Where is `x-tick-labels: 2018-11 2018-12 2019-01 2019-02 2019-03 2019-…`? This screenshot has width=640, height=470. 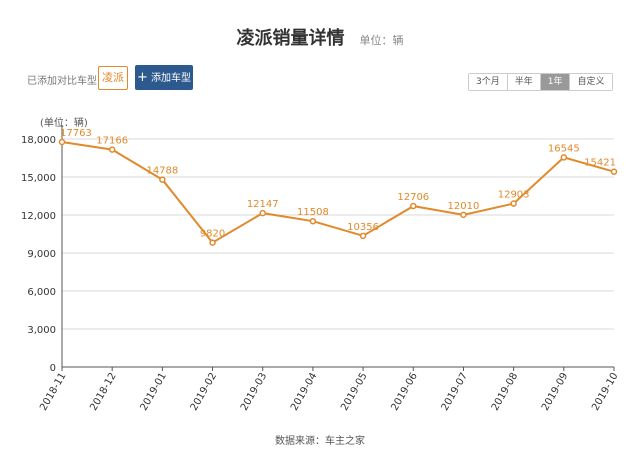 x-tick-labels: 2018-11 2018-12 2019-01 2019-02 2019-03 2019-… is located at coordinates (329, 392).